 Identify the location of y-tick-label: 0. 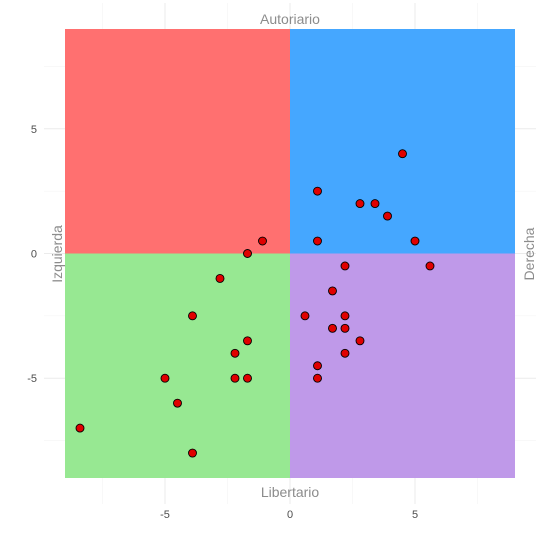
(34, 255).